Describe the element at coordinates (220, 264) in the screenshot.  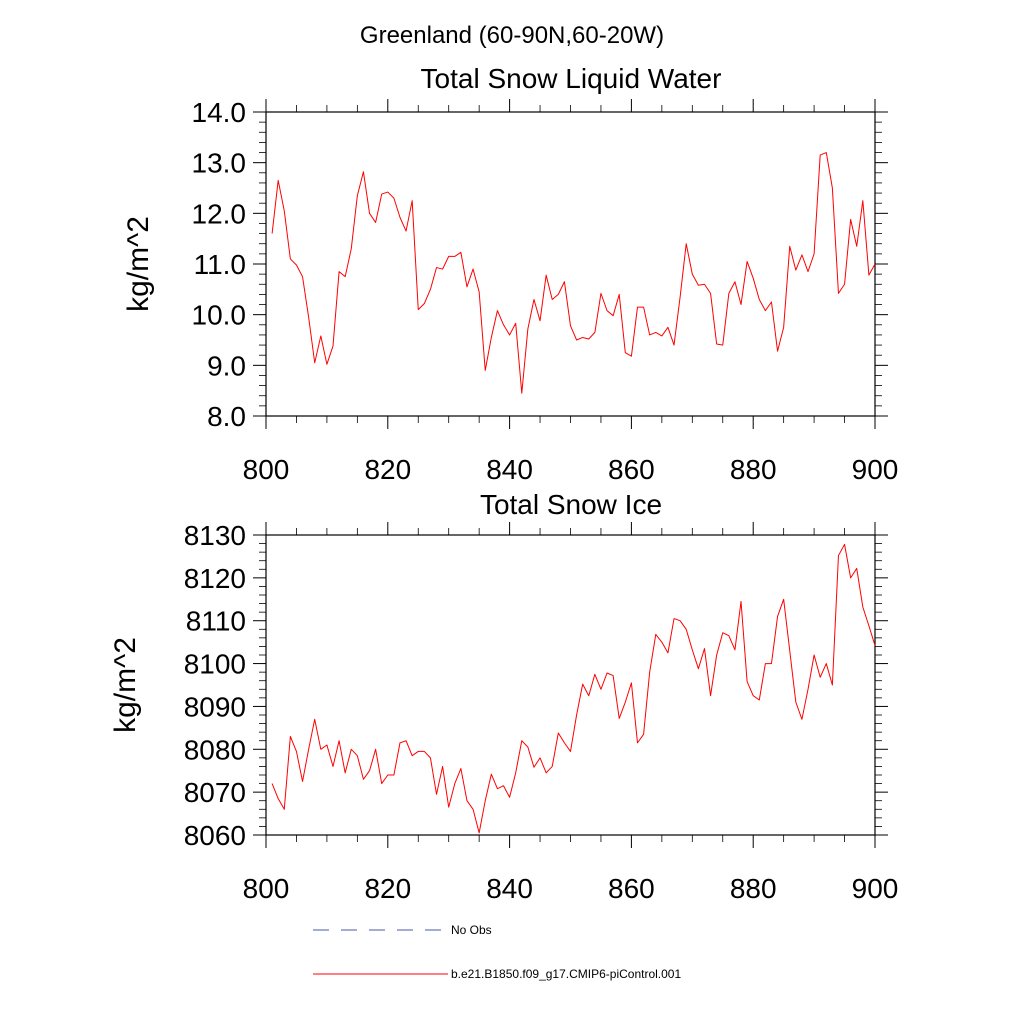
I see `y-tick-label: 11.0` at that location.